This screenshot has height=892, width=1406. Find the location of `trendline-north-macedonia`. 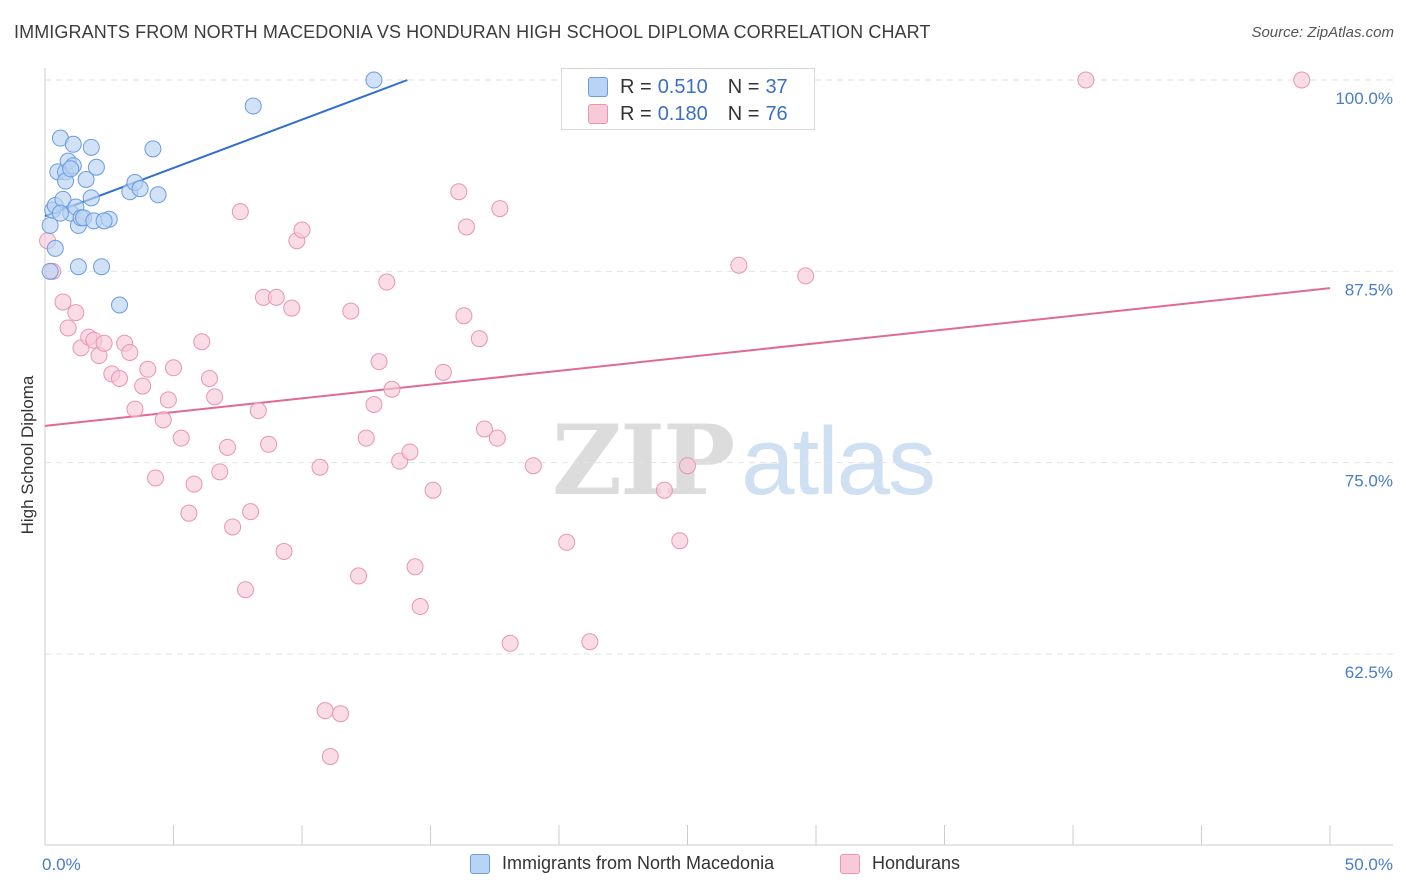

trendline-north-macedonia is located at coordinates (226, 148).